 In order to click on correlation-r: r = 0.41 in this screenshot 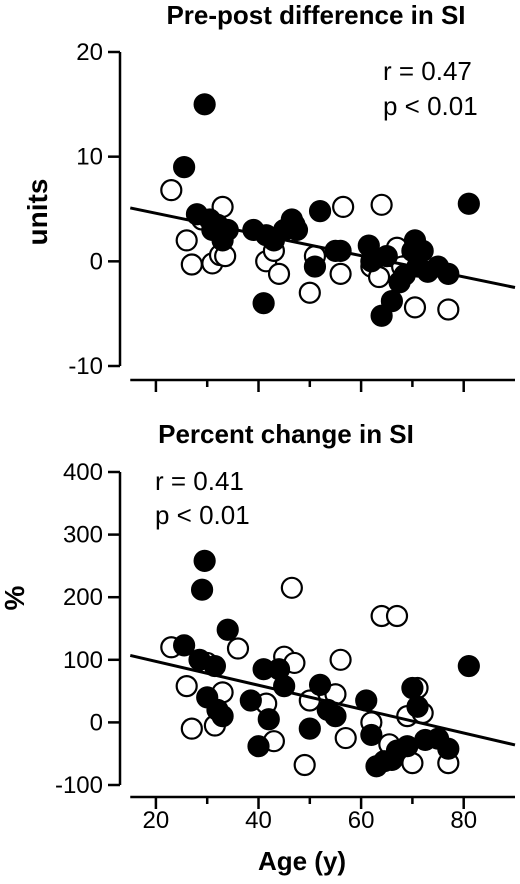, I will do `click(199, 481)`.